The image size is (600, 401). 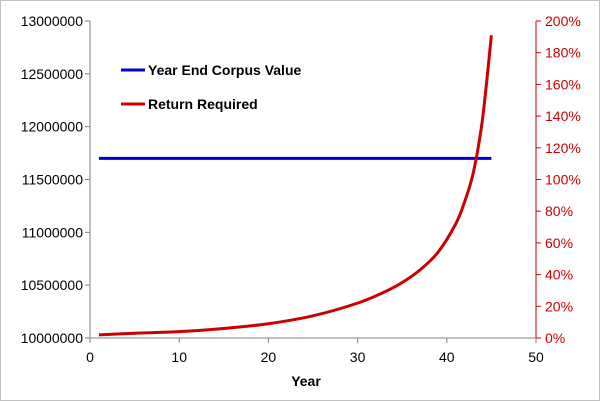 I want to click on x-tick-label: 50, so click(x=536, y=357).